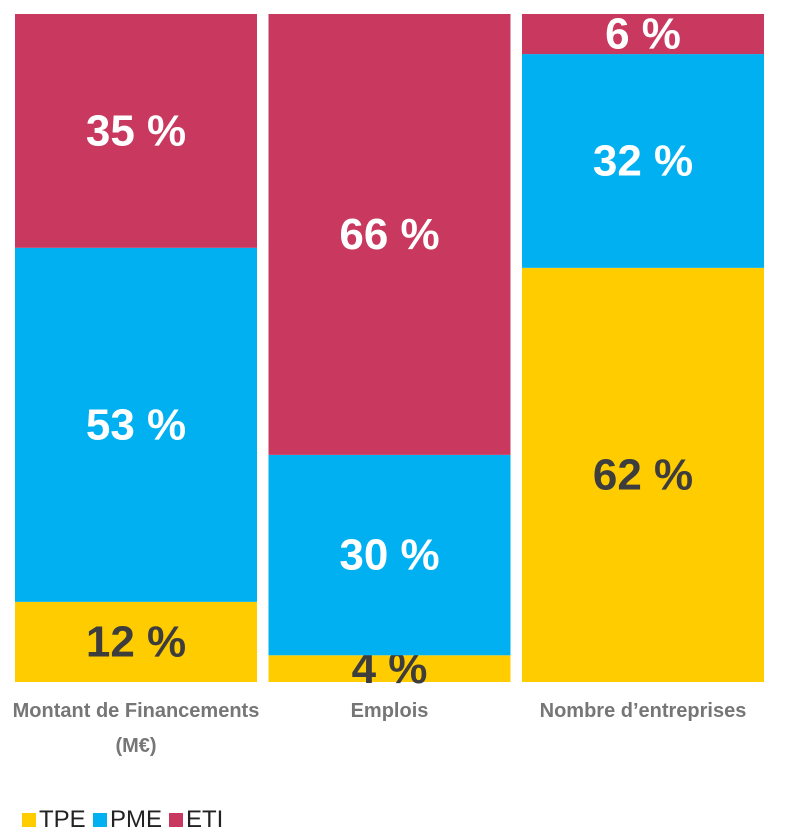 The height and width of the screenshot is (832, 791). I want to click on data-label: 30 %, so click(389, 555).